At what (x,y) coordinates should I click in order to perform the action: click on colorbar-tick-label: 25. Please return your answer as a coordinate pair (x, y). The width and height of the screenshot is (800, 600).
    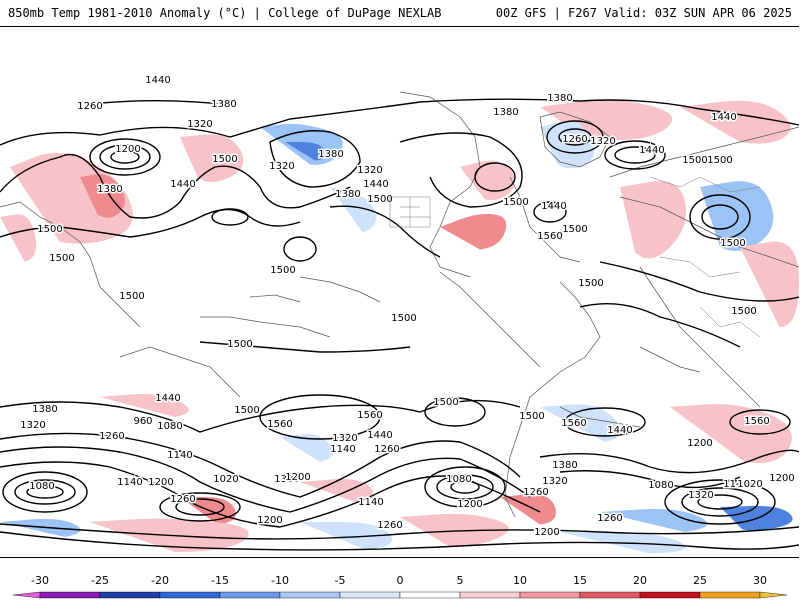
    Looking at the image, I should click on (700, 580).